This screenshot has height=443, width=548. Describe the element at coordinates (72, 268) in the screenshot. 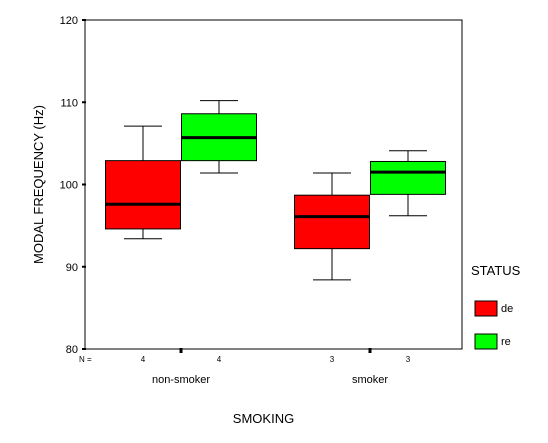

I see `y-tick-label: 90` at that location.